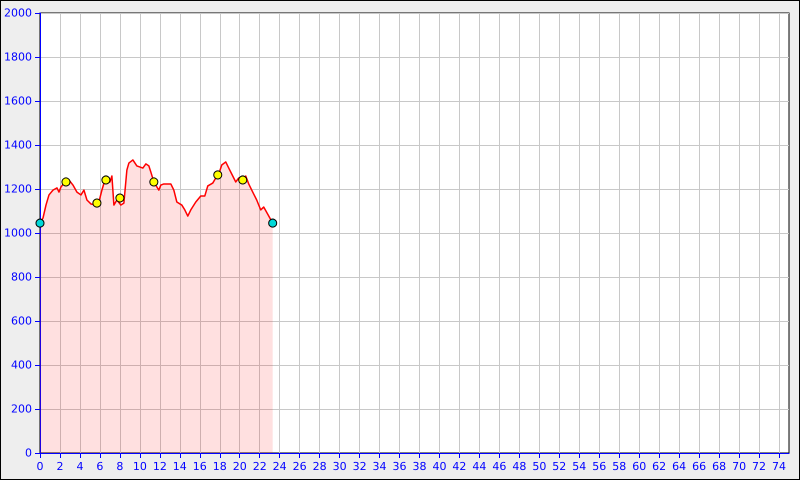 The height and width of the screenshot is (480, 800). Describe the element at coordinates (299, 466) in the screenshot. I see `x-tick-label: 26` at that location.